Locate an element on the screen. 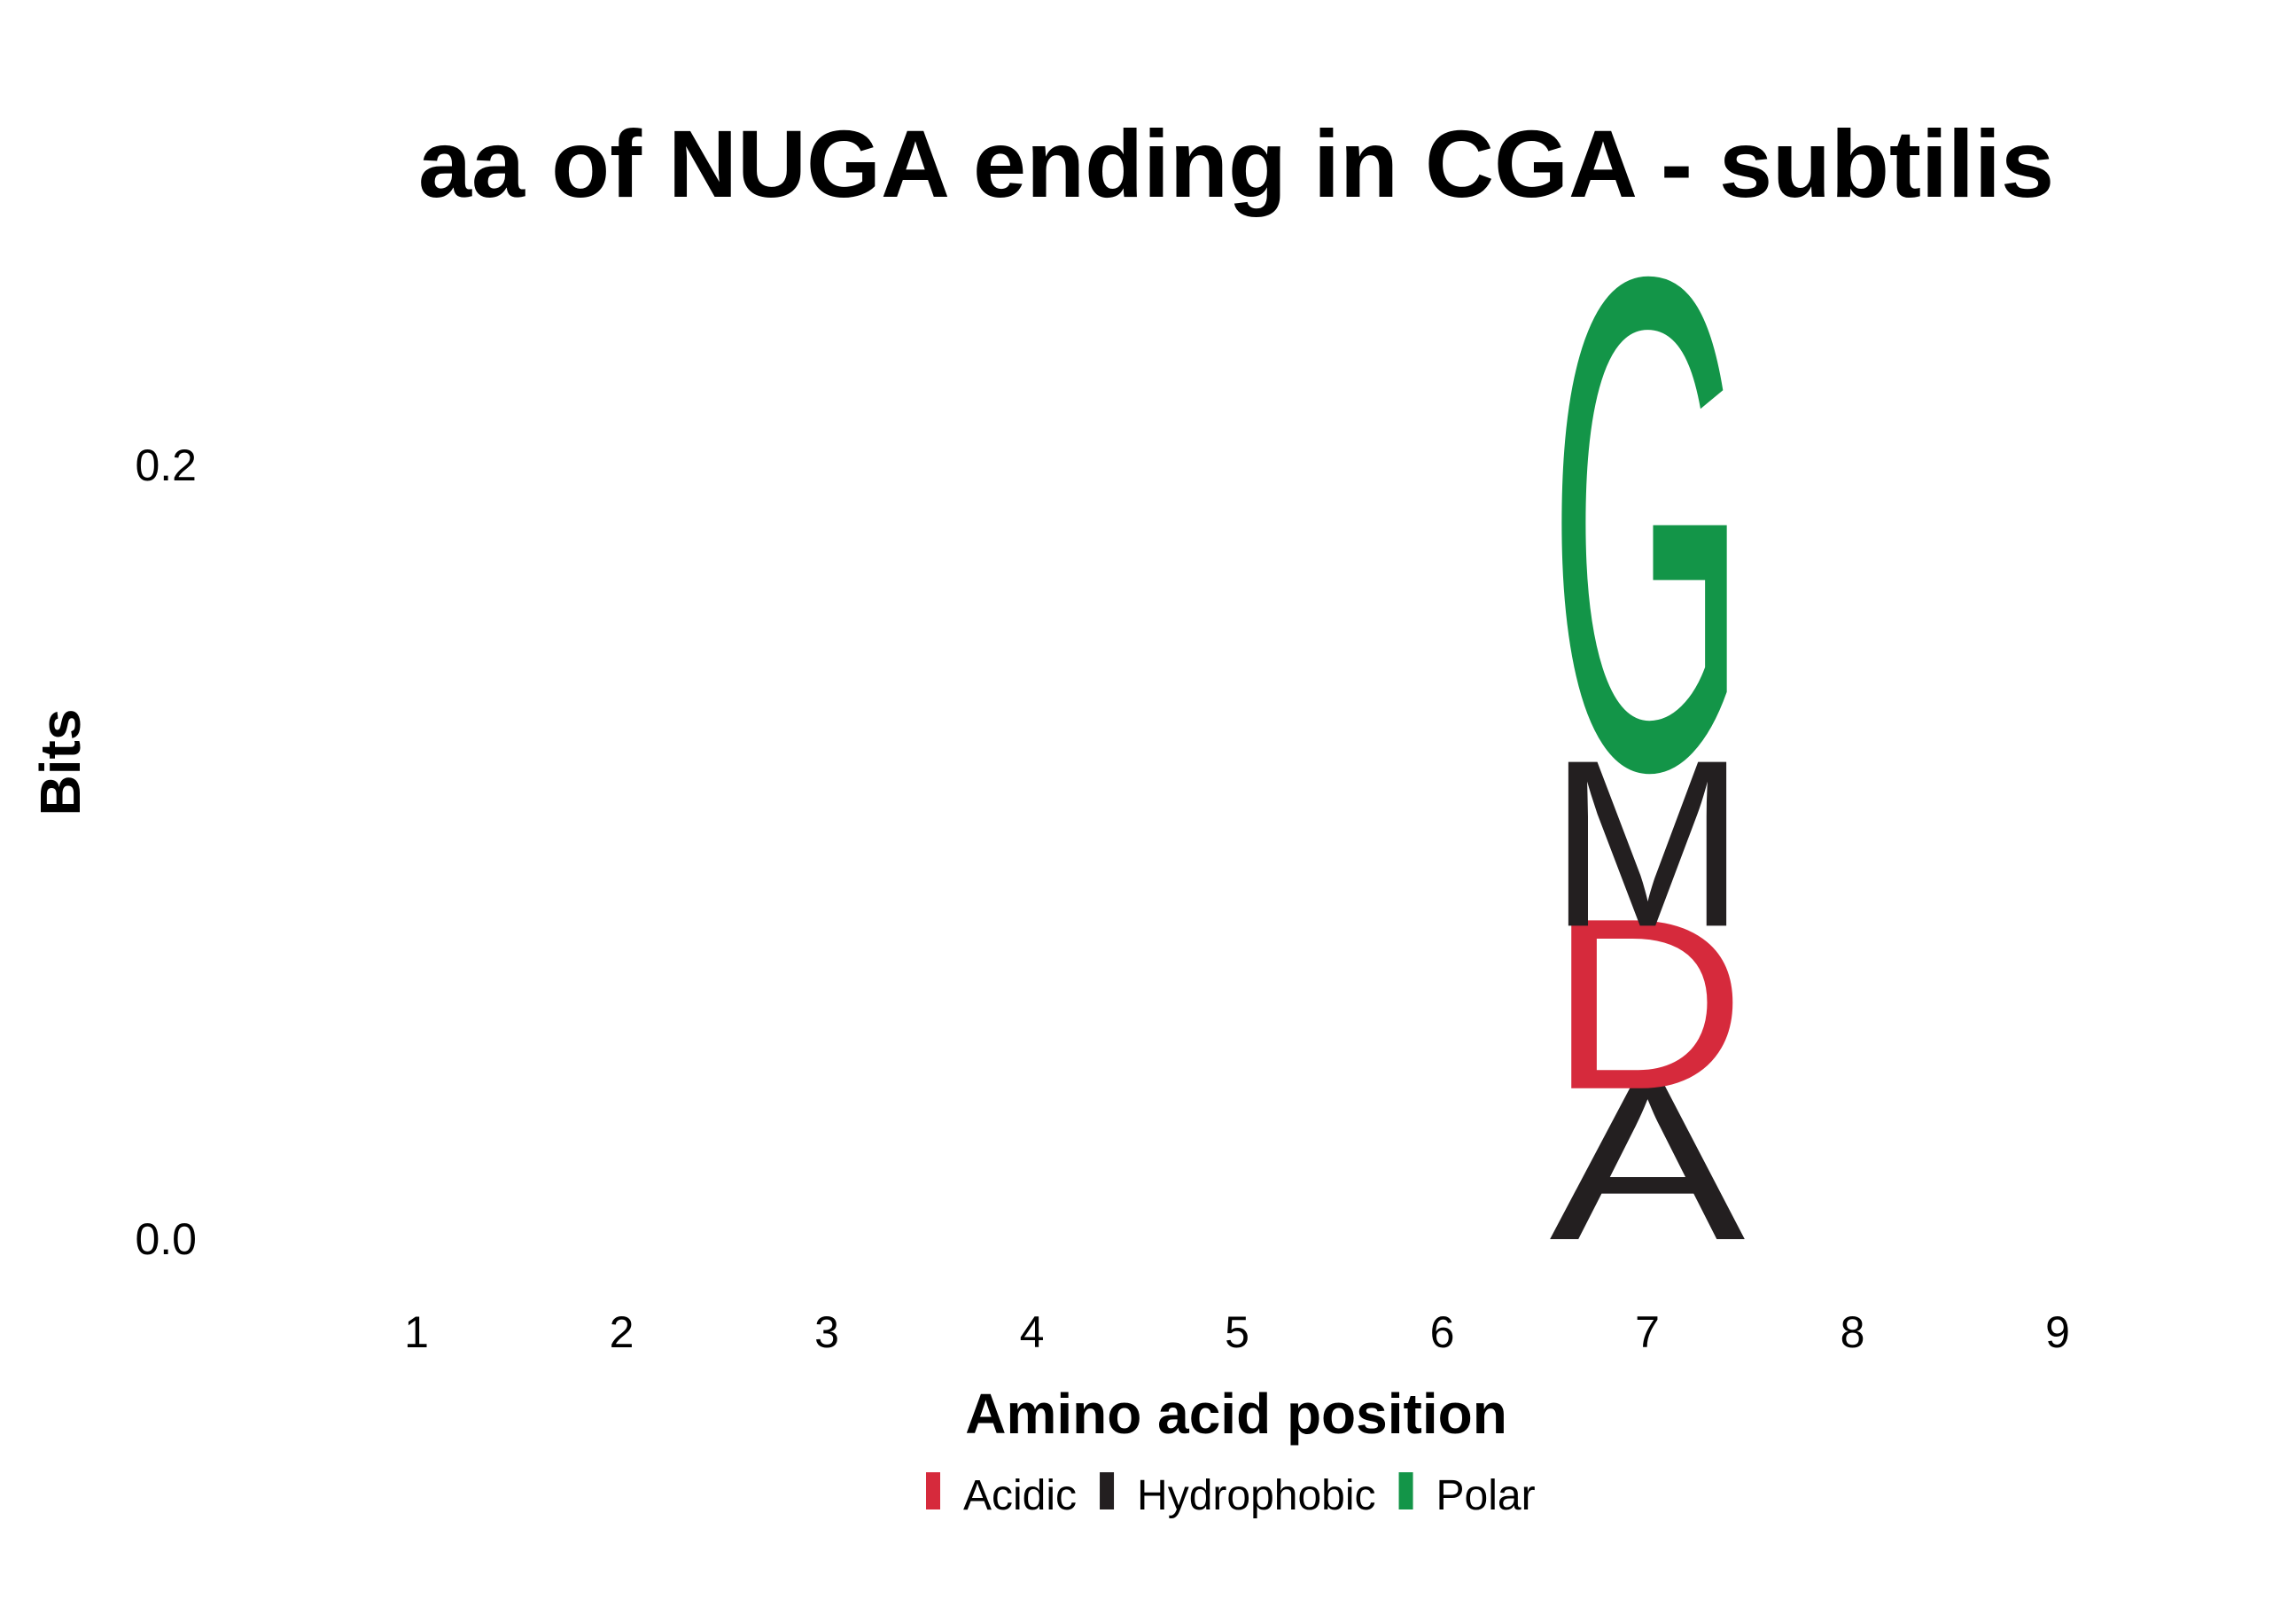 The height and width of the screenshot is (1599, 2296). x-tick-label: 9 is located at coordinates (2057, 1332).